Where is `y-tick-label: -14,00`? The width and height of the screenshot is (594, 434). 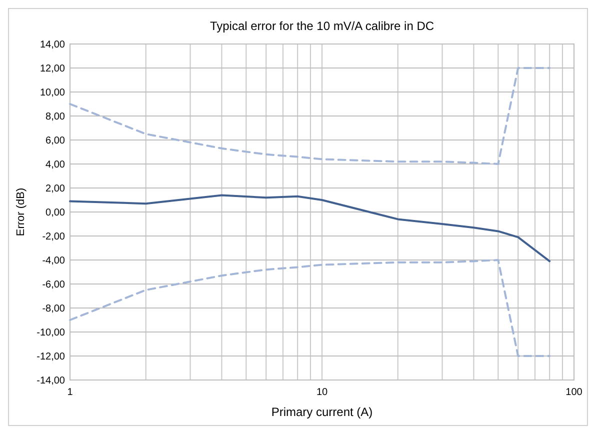
y-tick-label: -14,00 is located at coordinates (51, 381).